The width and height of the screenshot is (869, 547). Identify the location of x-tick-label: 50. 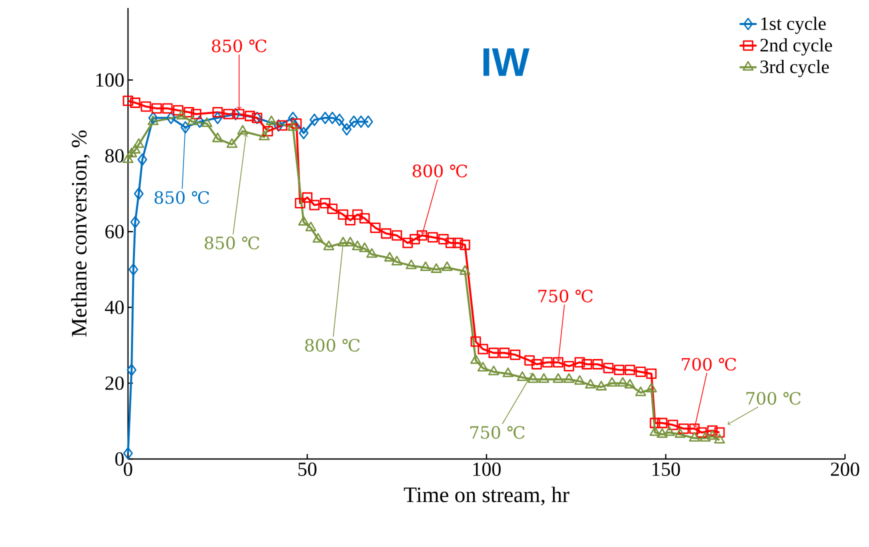
(307, 469).